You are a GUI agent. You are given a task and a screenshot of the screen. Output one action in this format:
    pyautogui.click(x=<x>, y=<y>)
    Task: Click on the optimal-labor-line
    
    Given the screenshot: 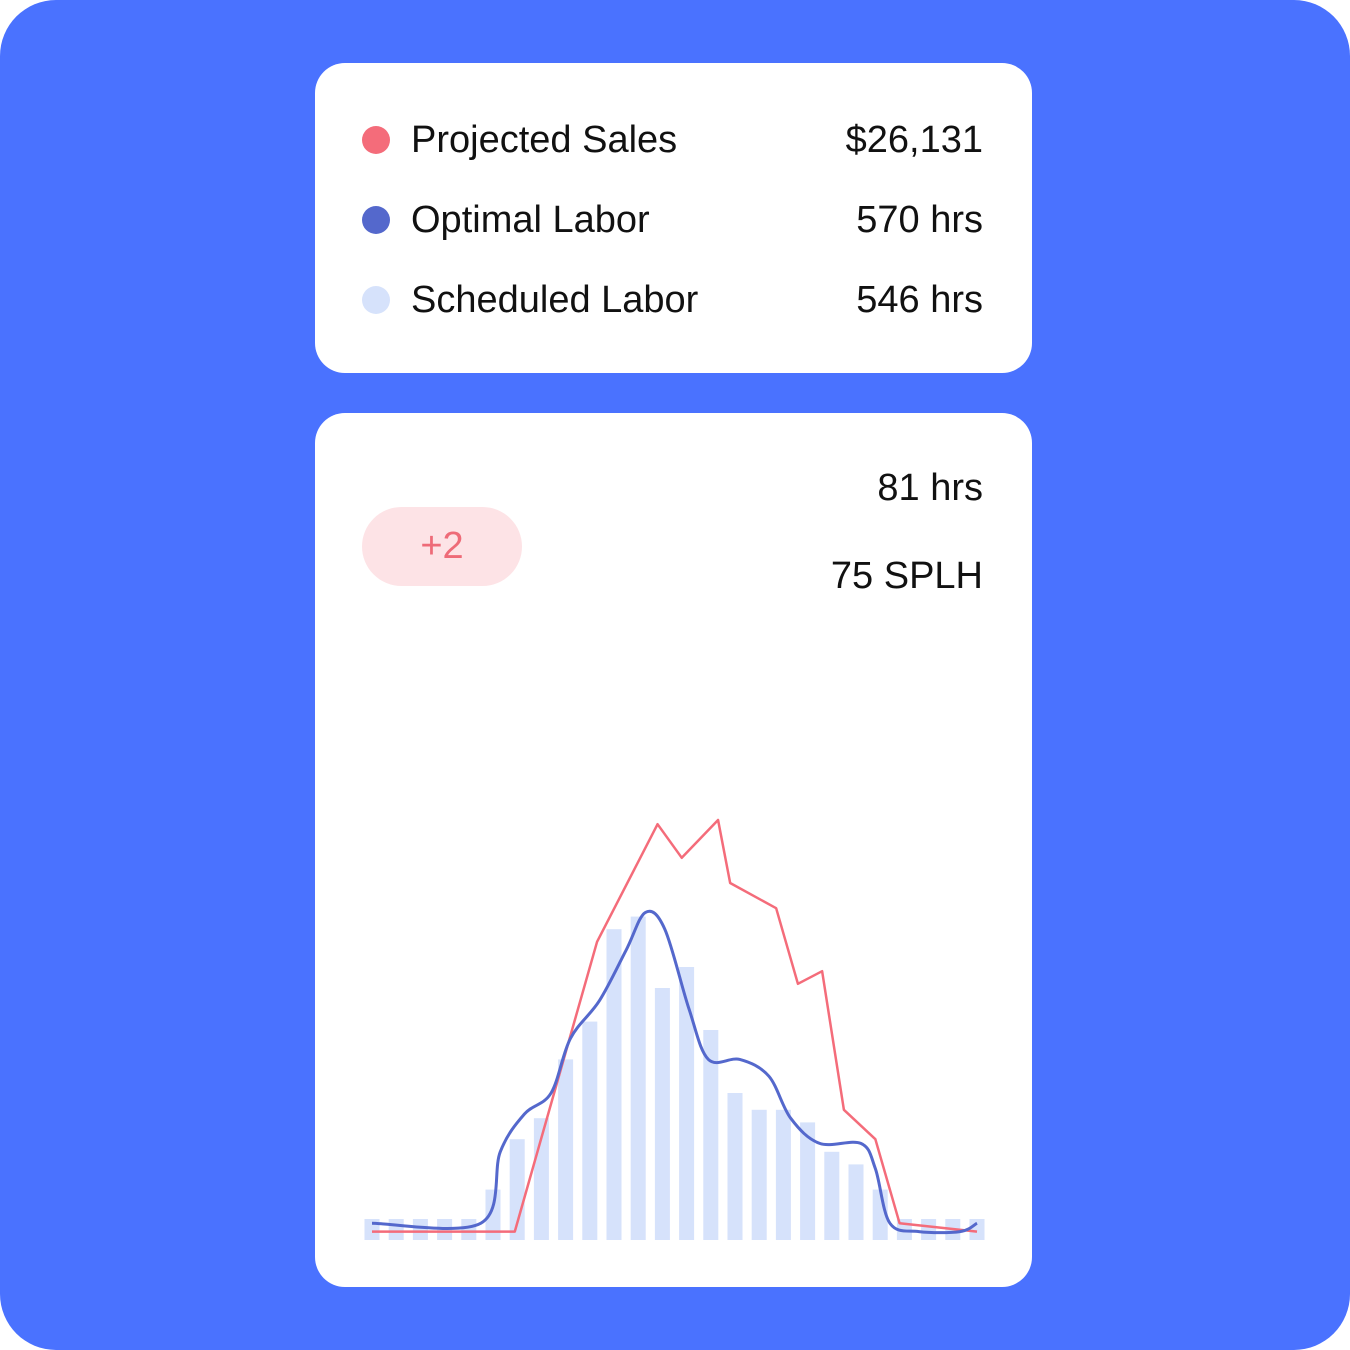 What is the action you would take?
    pyautogui.click(x=674, y=1072)
    